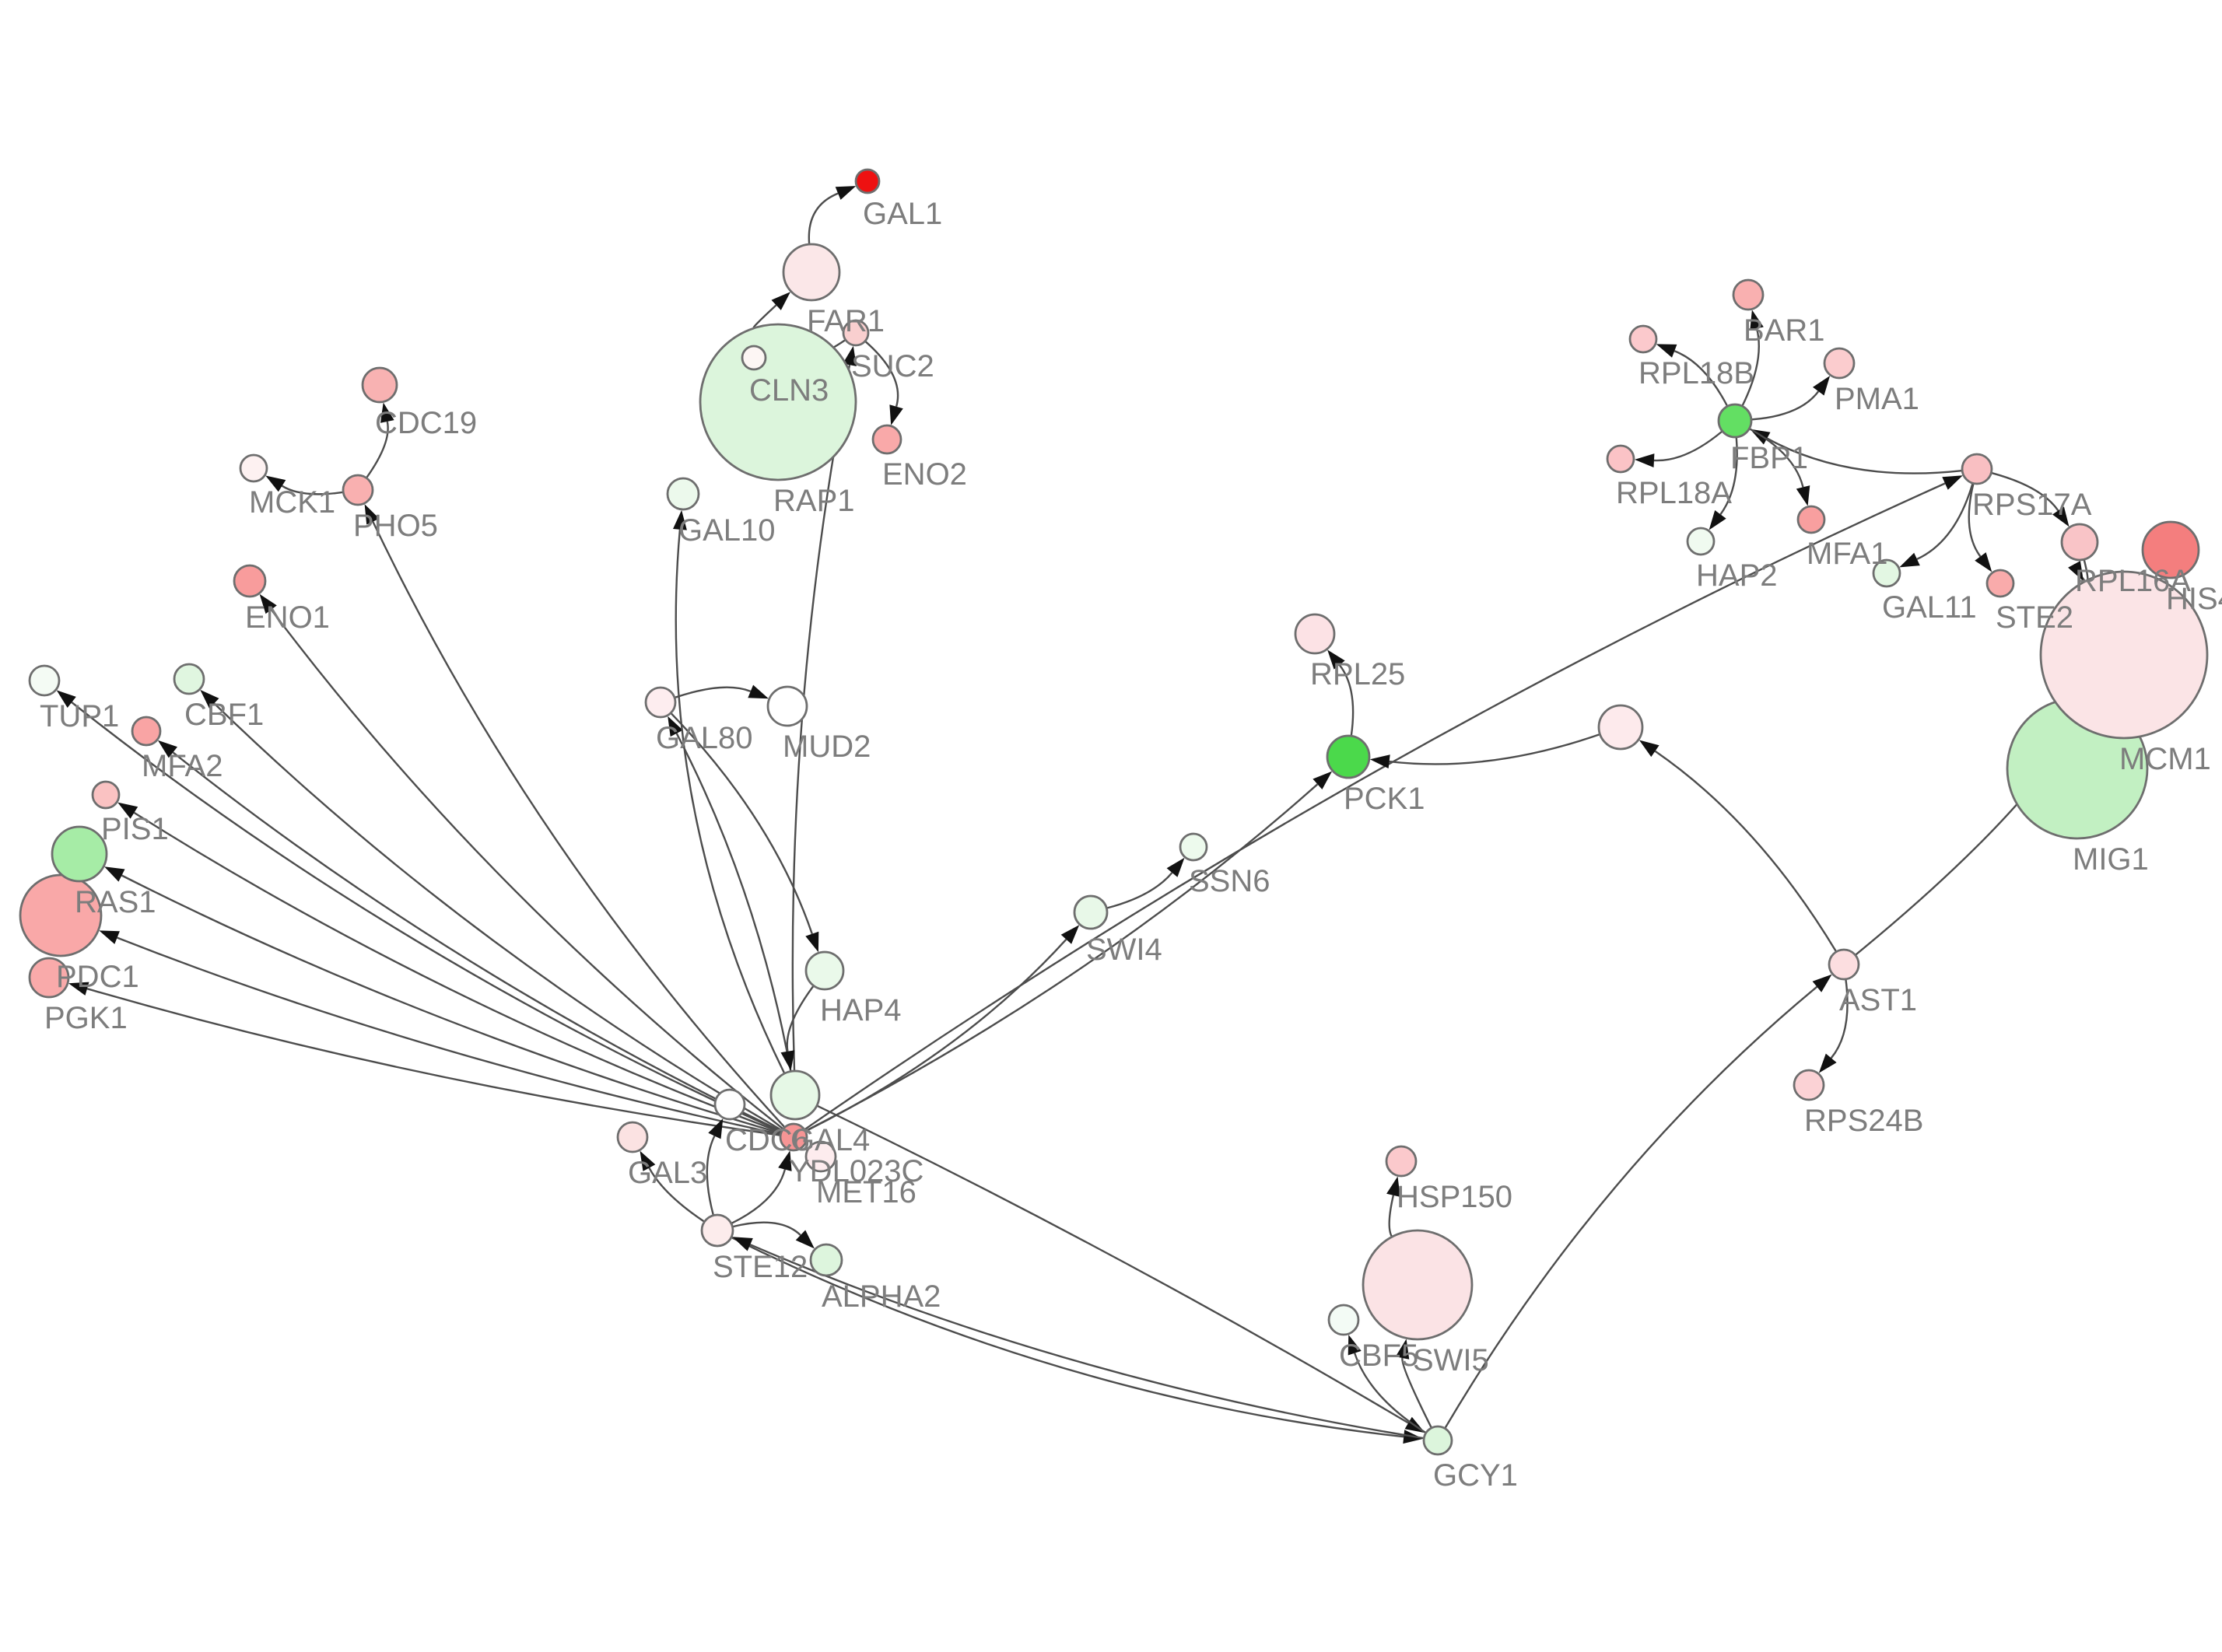 This screenshot has width=2222, height=1652. I want to click on node-rps24b, so click(1809, 1085).